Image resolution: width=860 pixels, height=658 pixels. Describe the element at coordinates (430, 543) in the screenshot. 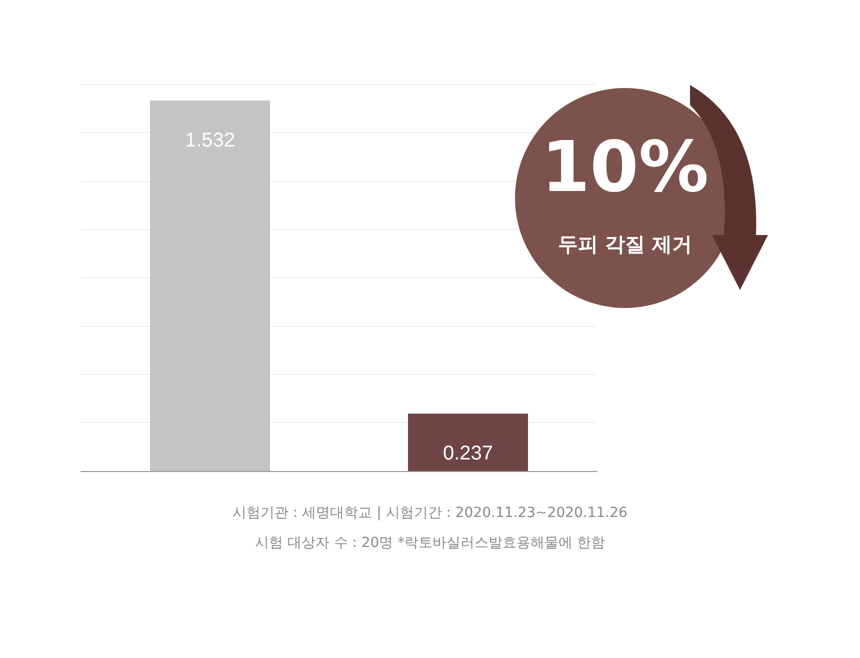

I see `text: 시험 대상자 수 : 20명 *락토바실러스발효용해물에 한함` at that location.